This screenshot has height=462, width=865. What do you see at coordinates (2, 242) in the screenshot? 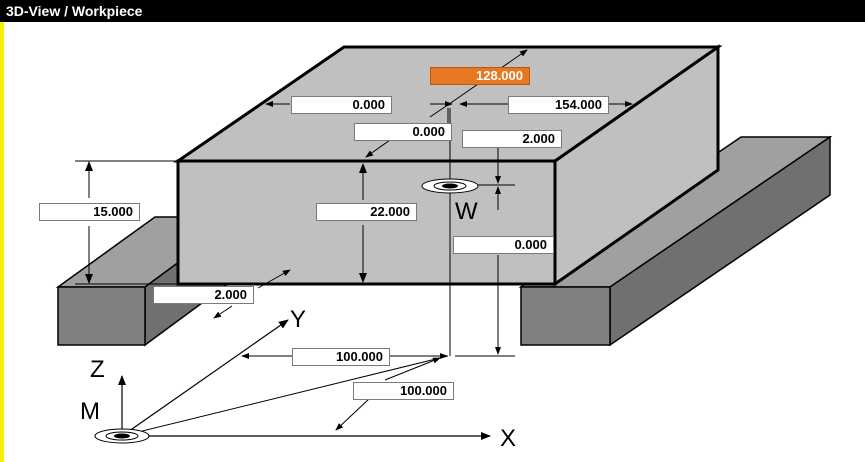
I see `left-border` at bounding box center [2, 242].